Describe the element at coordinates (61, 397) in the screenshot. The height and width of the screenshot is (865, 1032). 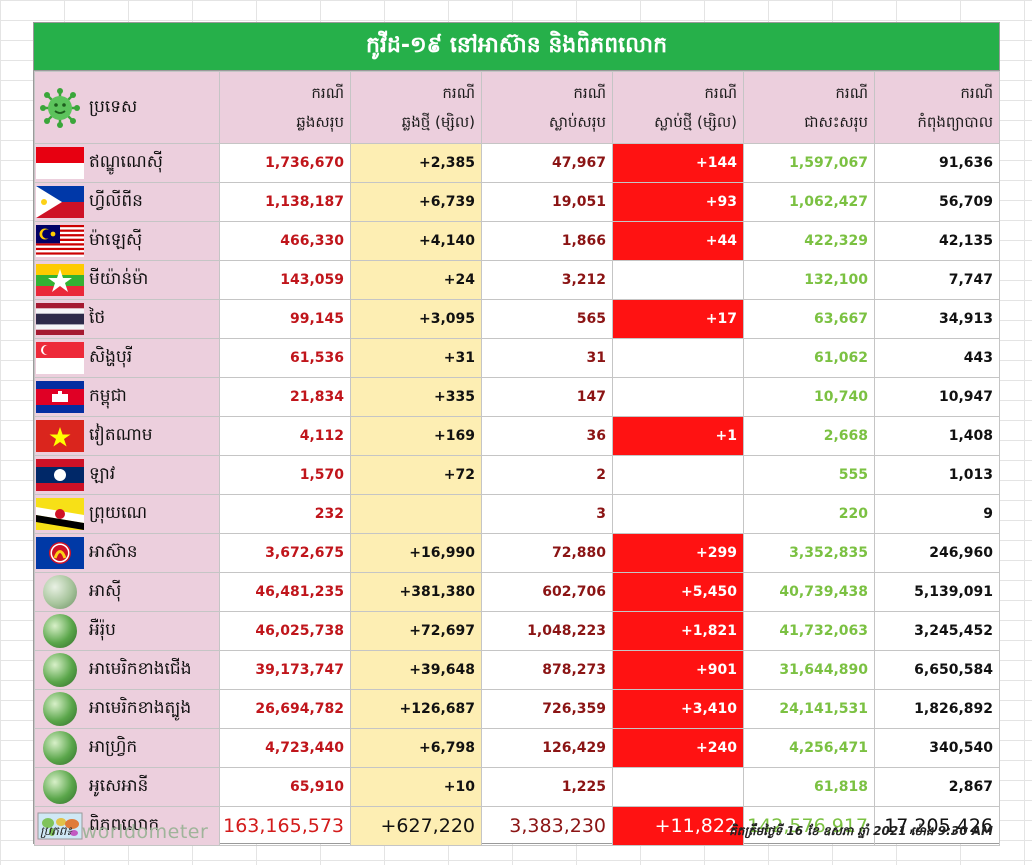
I see `flag-cambodia-icon` at that location.